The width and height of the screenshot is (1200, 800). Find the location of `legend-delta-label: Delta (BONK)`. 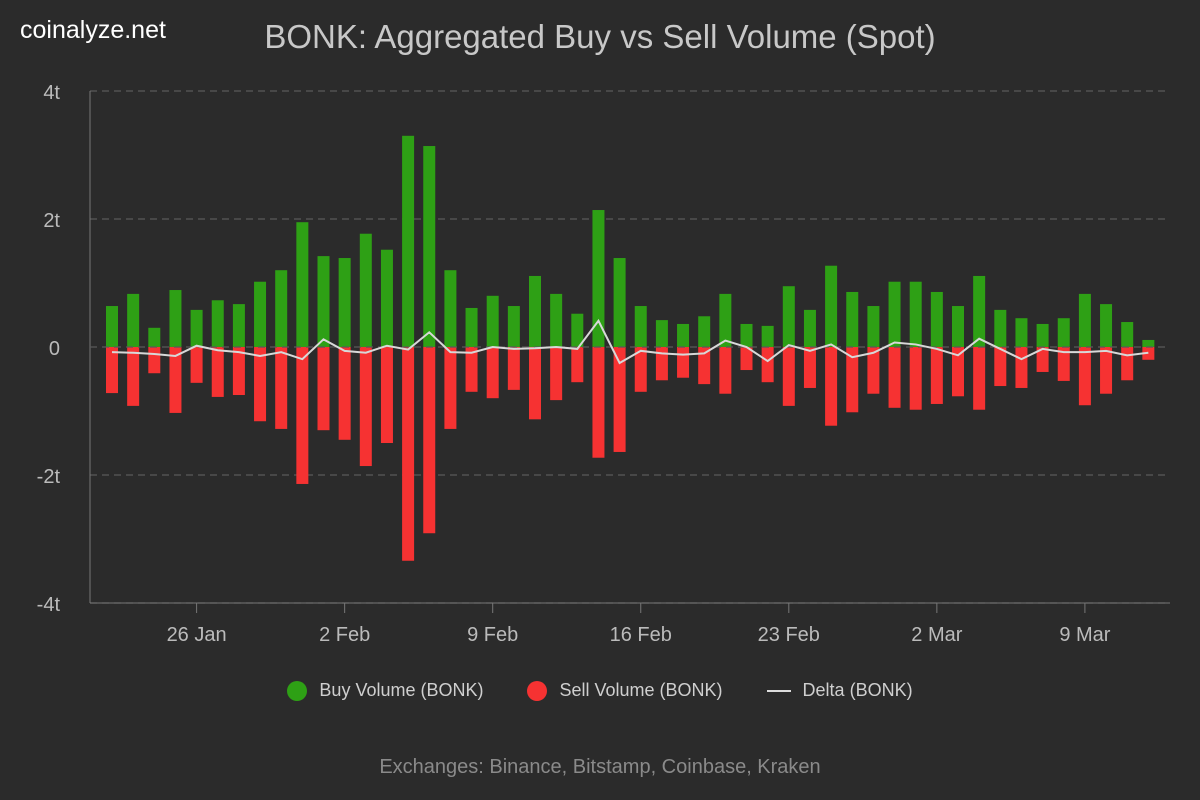

legend-delta-label: Delta (BONK) is located at coordinates (857, 690).